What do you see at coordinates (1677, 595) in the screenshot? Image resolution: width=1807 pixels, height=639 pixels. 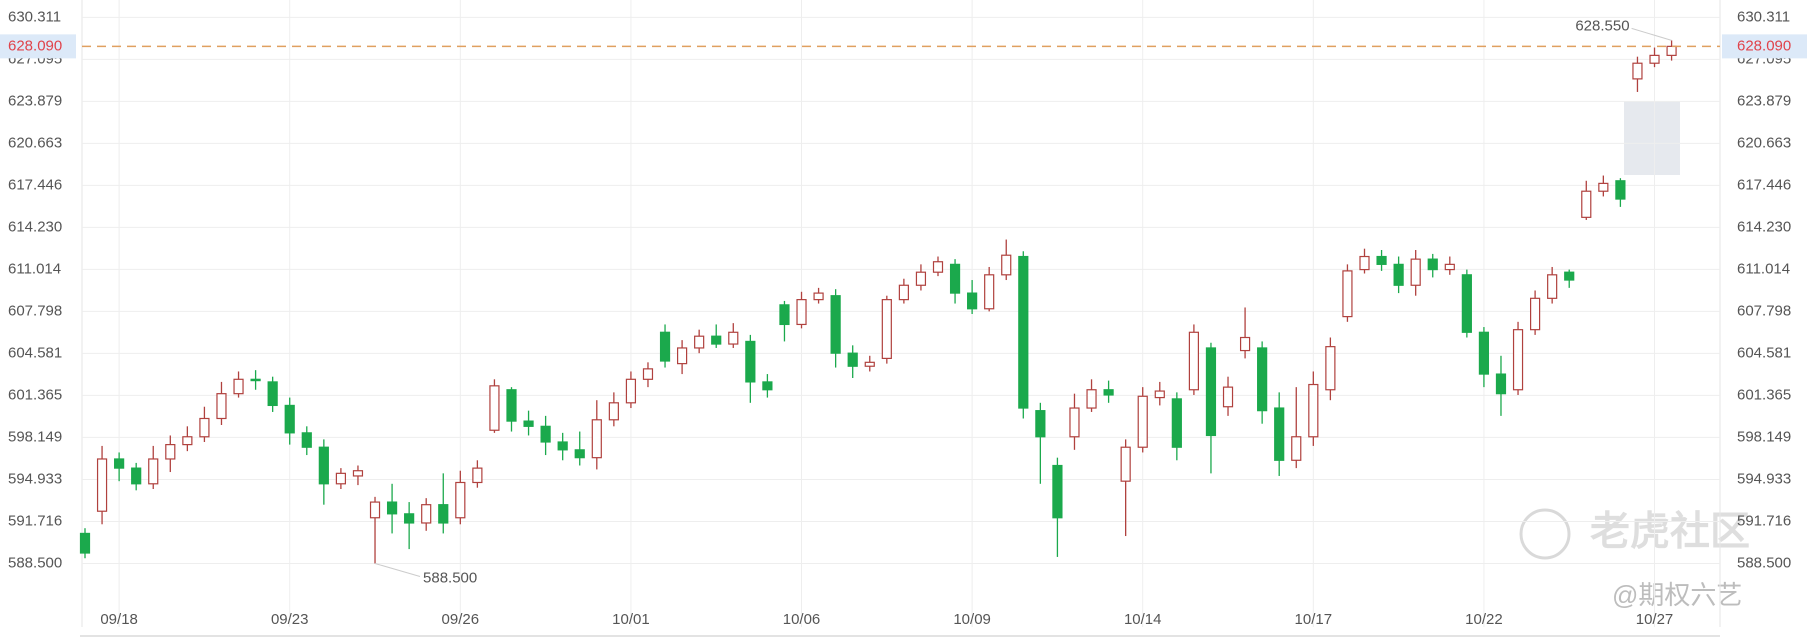 I see `credit: @期权六艺` at bounding box center [1677, 595].